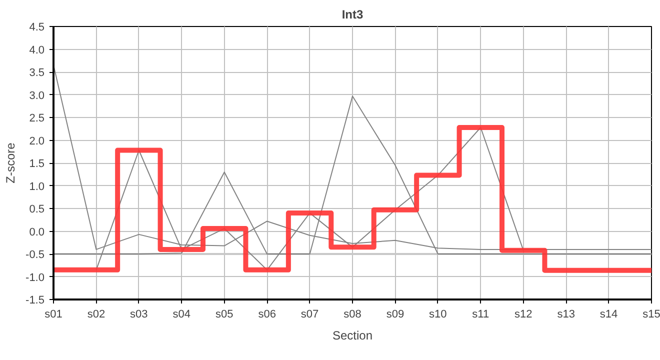 This screenshot has height=360, width=660. What do you see at coordinates (35, 300) in the screenshot?
I see `y-tick-label: -1.5` at bounding box center [35, 300].